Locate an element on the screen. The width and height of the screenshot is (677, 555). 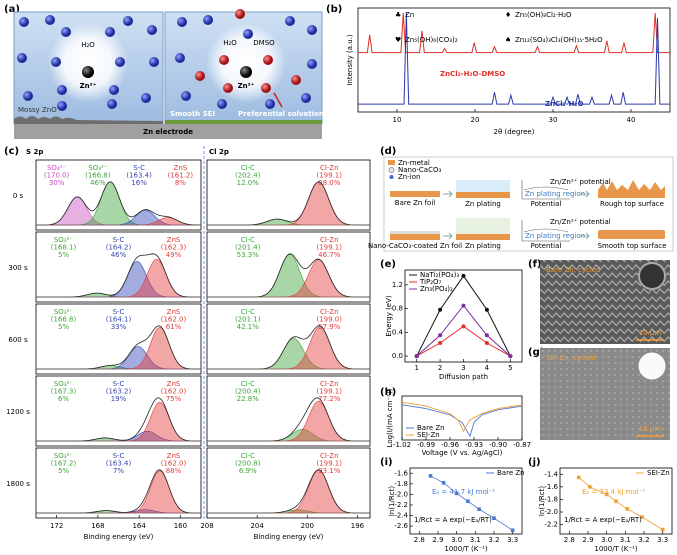
label: DMSO is located at coordinates (264, 43).